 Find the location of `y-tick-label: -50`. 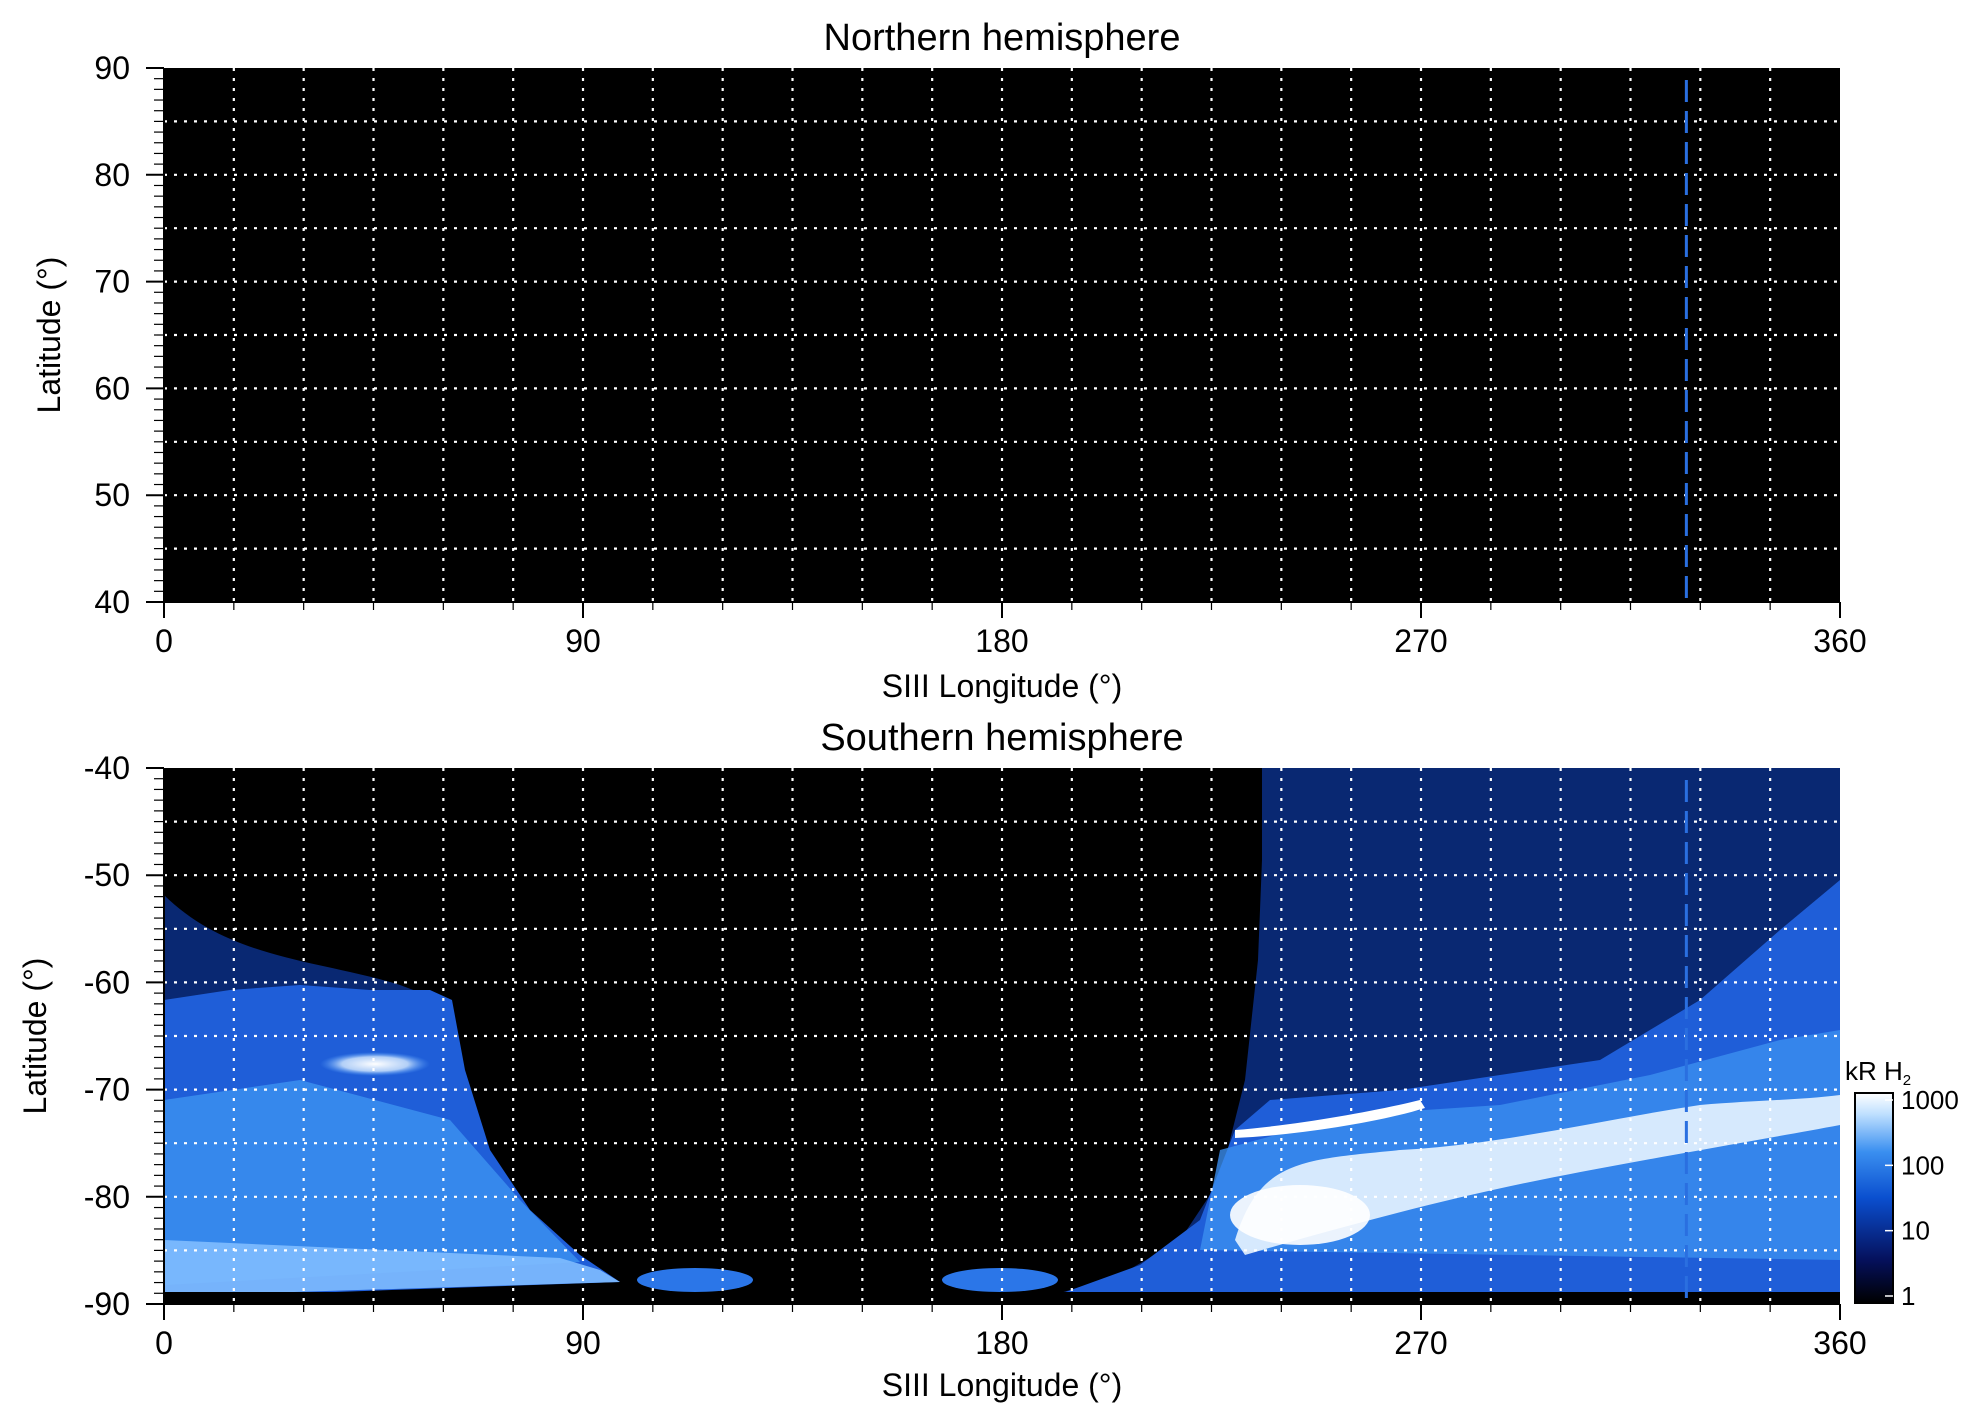

y-tick-label: -50 is located at coordinates (107, 875).